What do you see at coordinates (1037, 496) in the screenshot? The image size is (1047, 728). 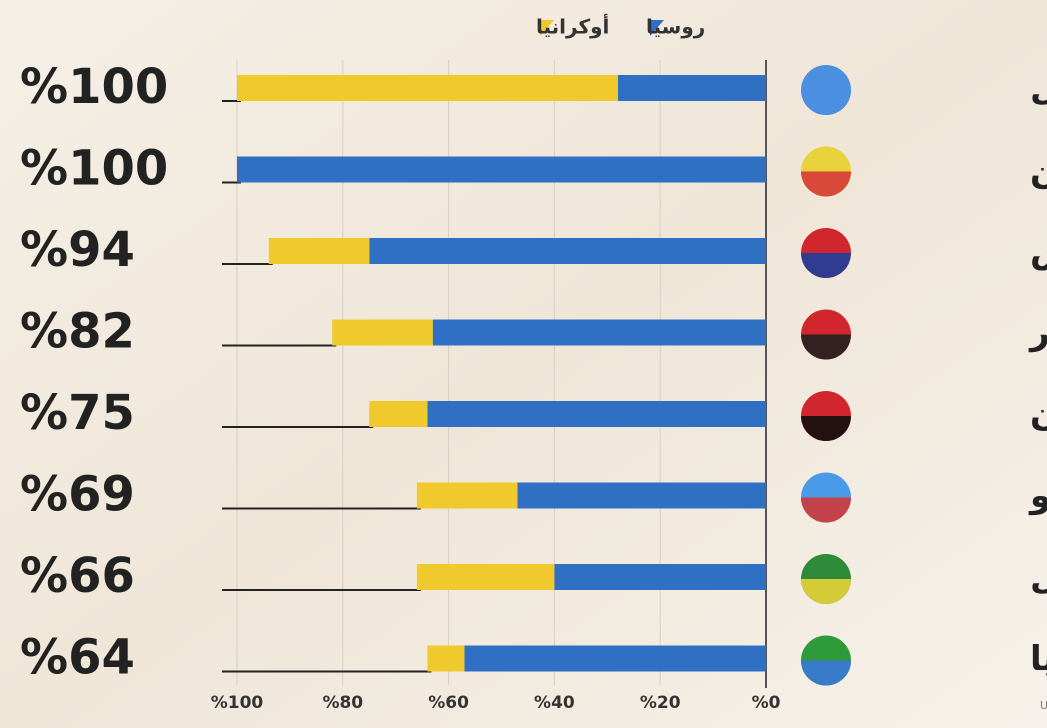 I see `country-label: الكونغو` at bounding box center [1037, 496].